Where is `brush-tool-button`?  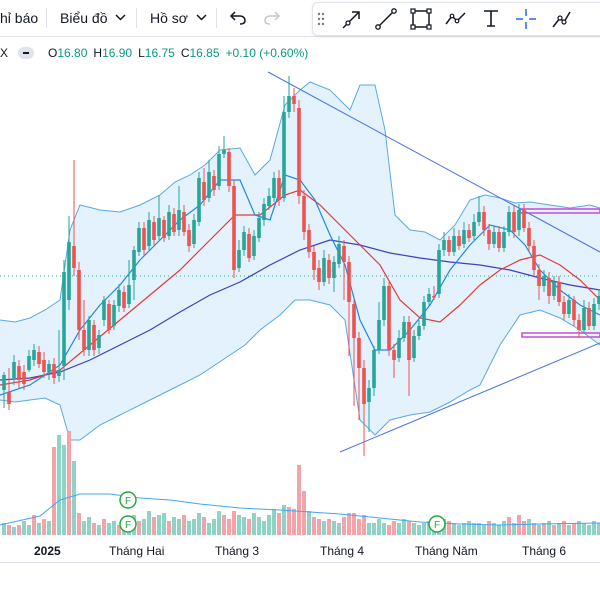 brush-tool-button is located at coordinates (561, 19).